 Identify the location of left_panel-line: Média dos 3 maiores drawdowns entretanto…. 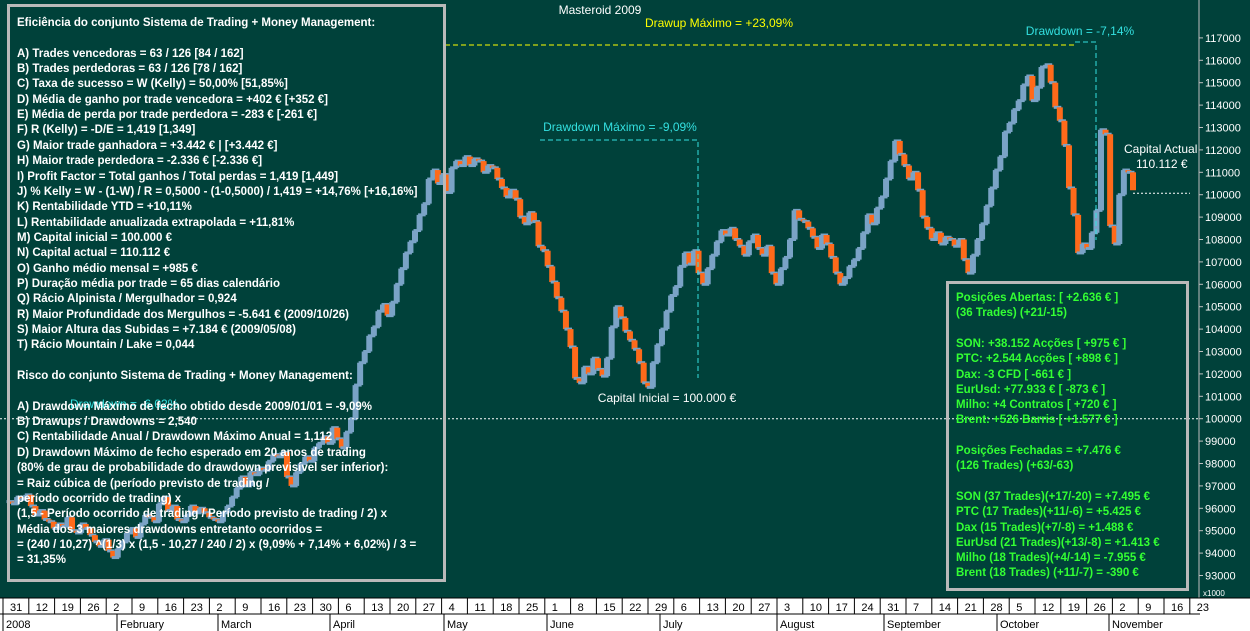
(170, 529).